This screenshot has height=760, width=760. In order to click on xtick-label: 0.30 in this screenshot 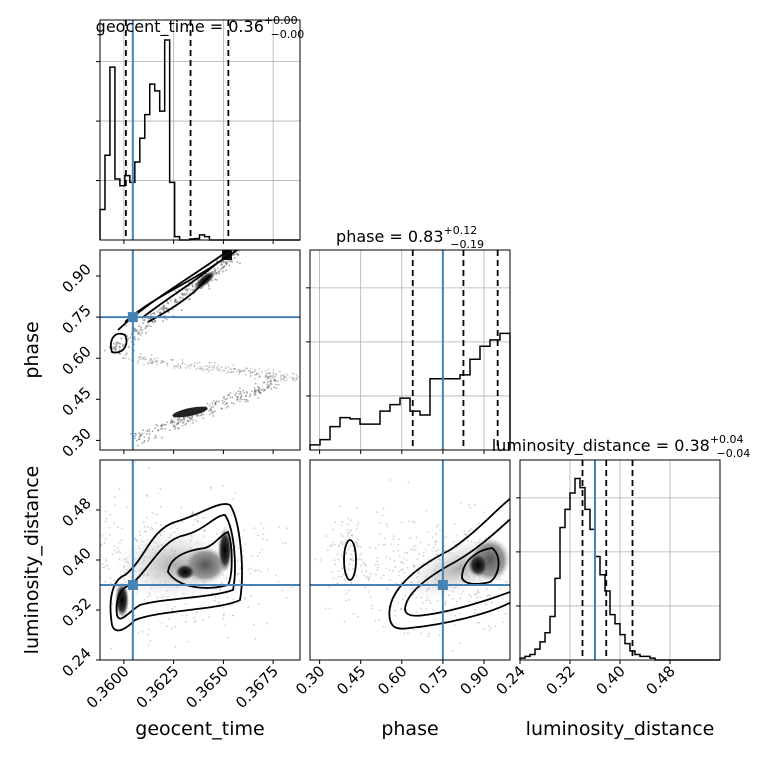, I will do `click(310, 680)`.